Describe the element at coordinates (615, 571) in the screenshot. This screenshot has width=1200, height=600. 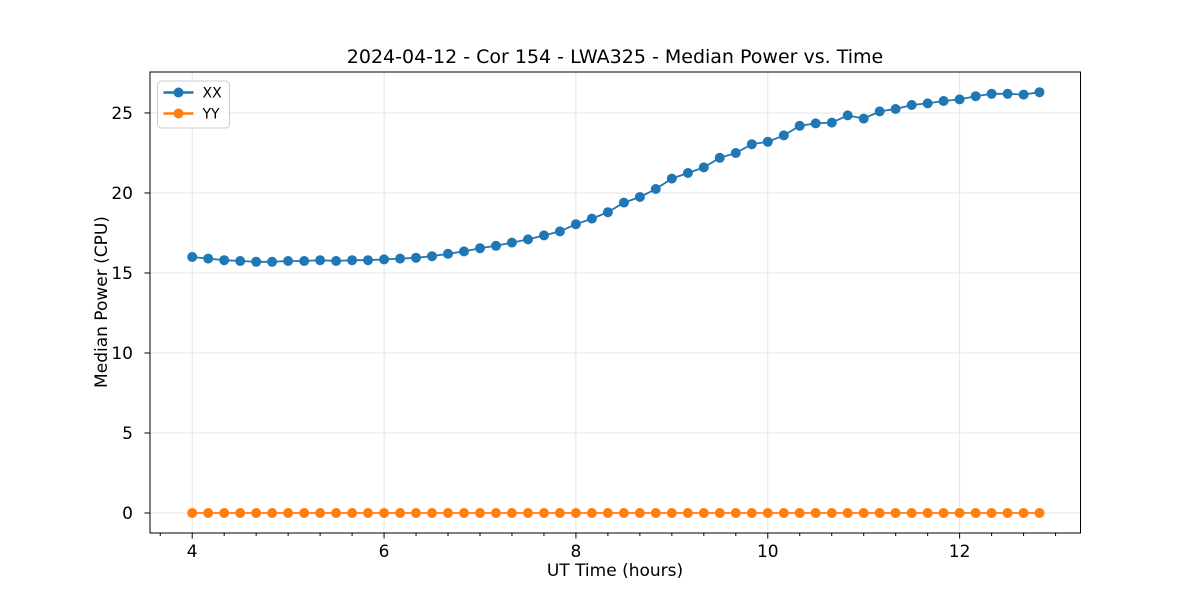
I see `x-axis-label: UT Time (hours)` at that location.